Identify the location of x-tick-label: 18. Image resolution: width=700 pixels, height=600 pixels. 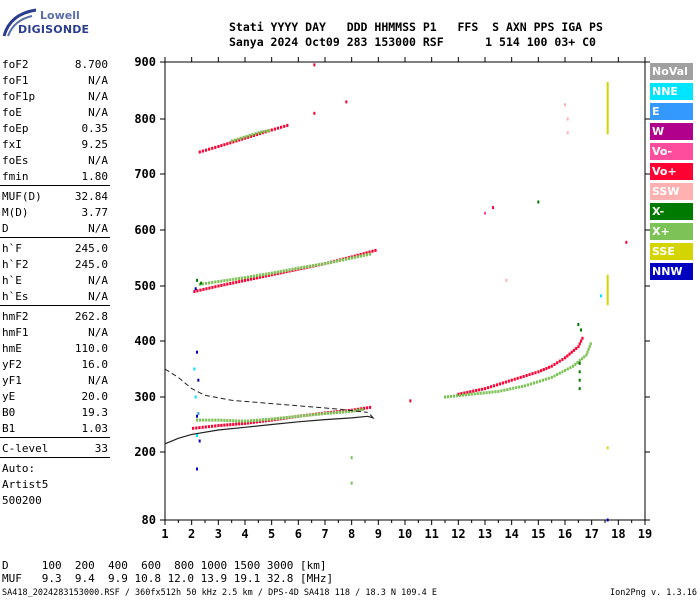
(618, 534).